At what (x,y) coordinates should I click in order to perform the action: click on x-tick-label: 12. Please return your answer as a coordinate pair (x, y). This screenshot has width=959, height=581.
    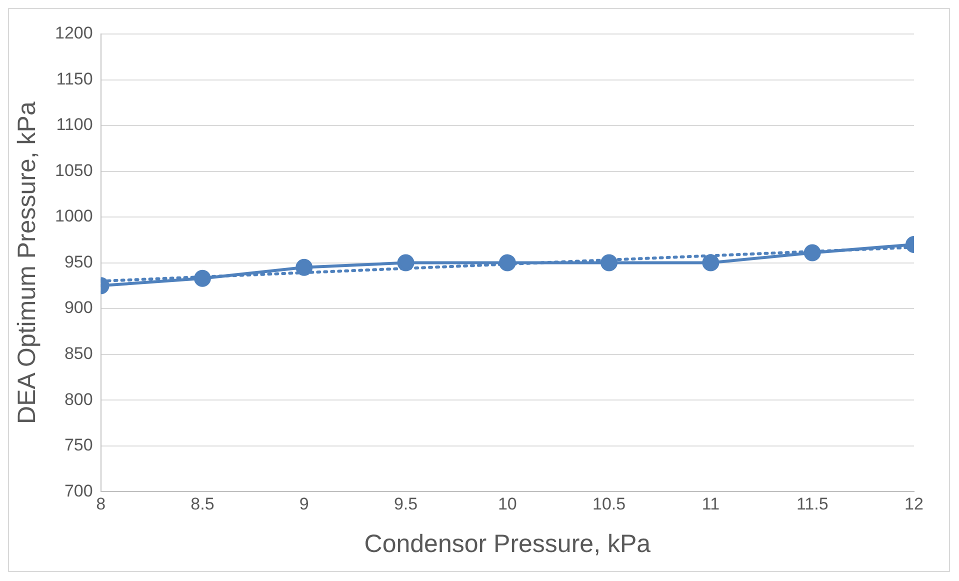
    Looking at the image, I should click on (914, 504).